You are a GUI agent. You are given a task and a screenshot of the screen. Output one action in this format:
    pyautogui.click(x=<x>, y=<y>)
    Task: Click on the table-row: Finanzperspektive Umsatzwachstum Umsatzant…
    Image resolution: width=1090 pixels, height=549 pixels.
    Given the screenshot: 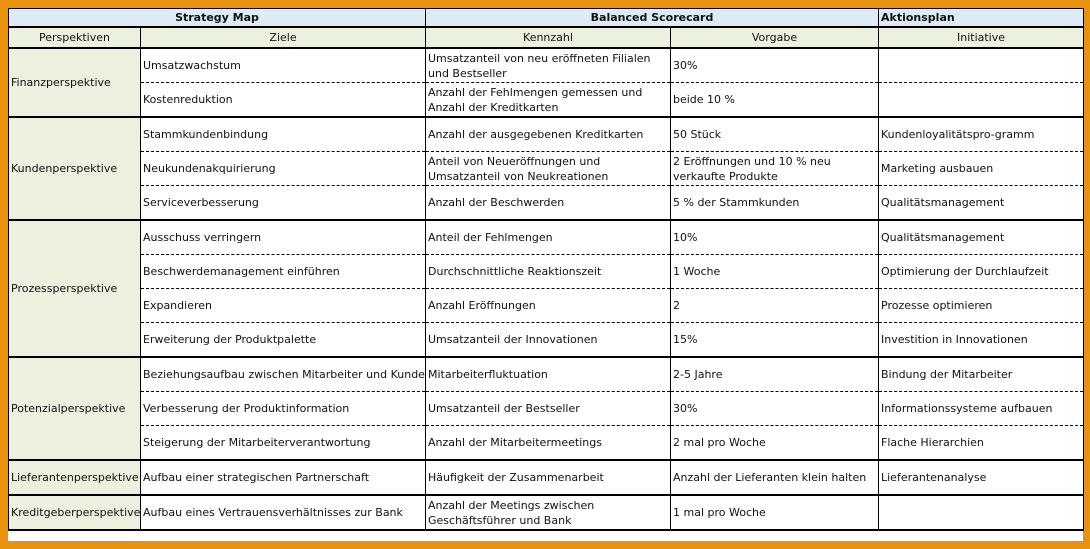 What is the action you would take?
    pyautogui.click(x=546, y=82)
    